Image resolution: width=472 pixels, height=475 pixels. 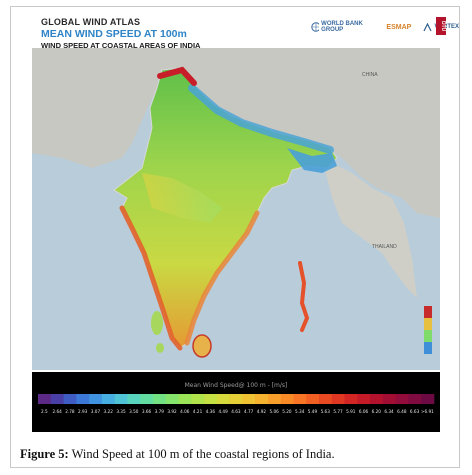 What do you see at coordinates (389, 411) in the screenshot?
I see `legend-tick: 6.34` at bounding box center [389, 411].